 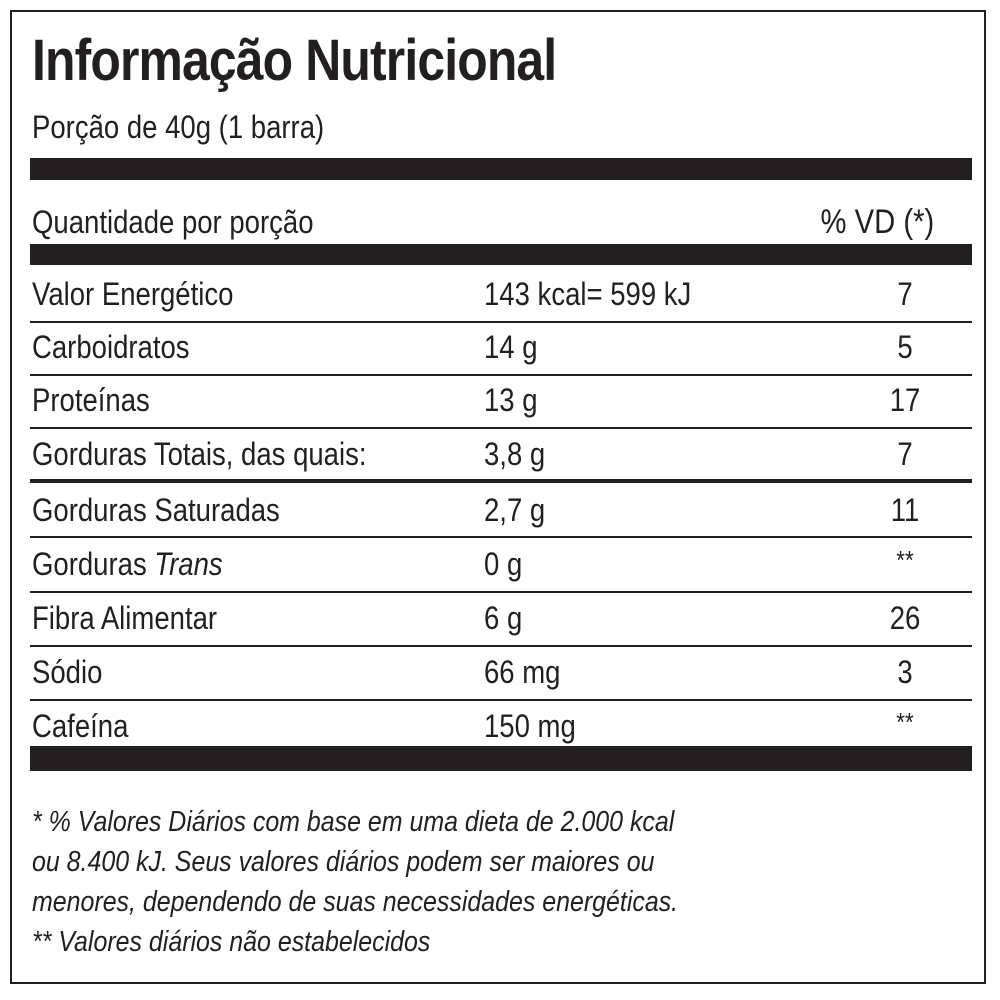 I want to click on nutrient-dv: 26, so click(x=905, y=618).